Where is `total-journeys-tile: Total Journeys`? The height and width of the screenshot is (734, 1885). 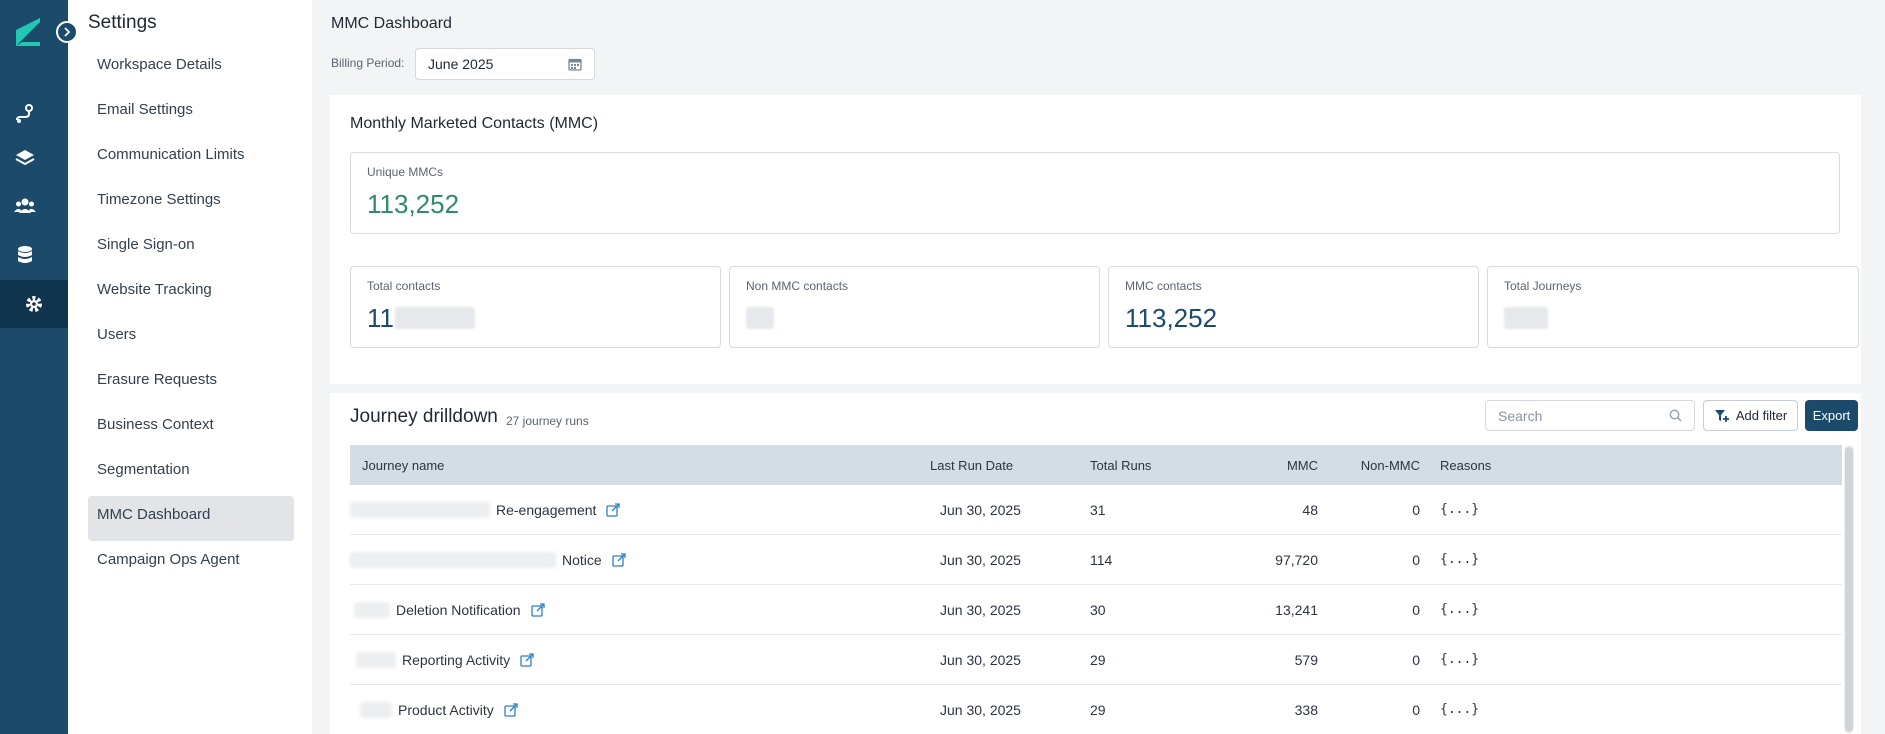
total-journeys-tile: Total Journeys is located at coordinates (1673, 307).